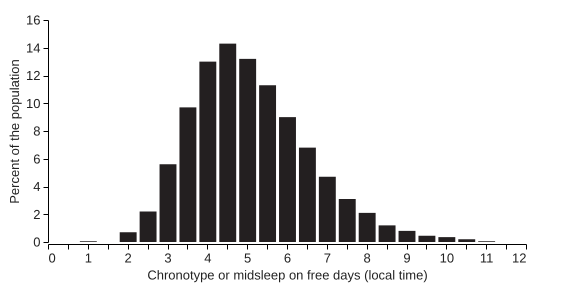 This screenshot has height=298, width=570. What do you see at coordinates (519, 258) in the screenshot?
I see `x-tick-label: 12` at bounding box center [519, 258].